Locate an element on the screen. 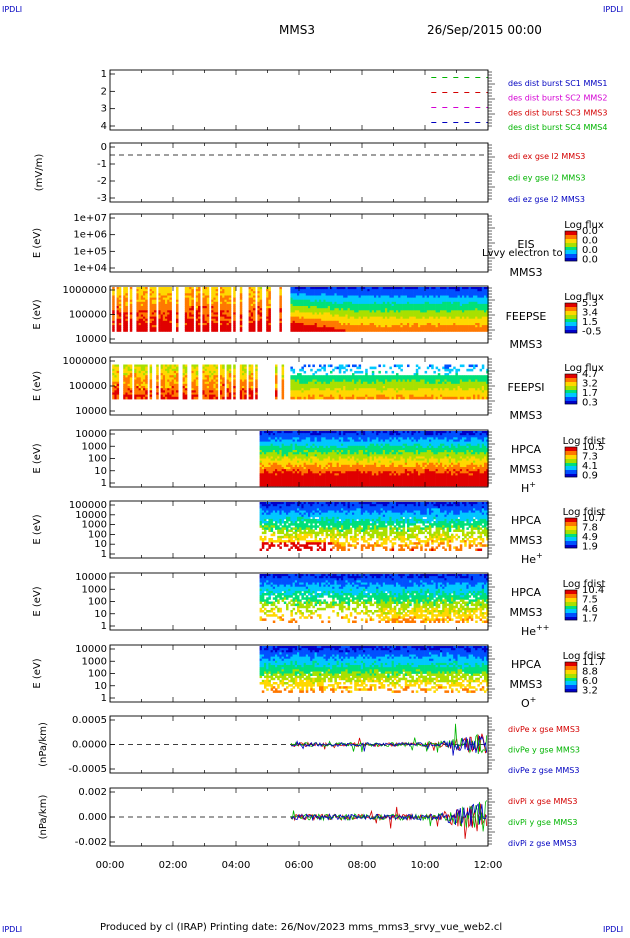 This screenshot has width=630, height=938. colorbar-tick-label: 0.0 is located at coordinates (590, 260).